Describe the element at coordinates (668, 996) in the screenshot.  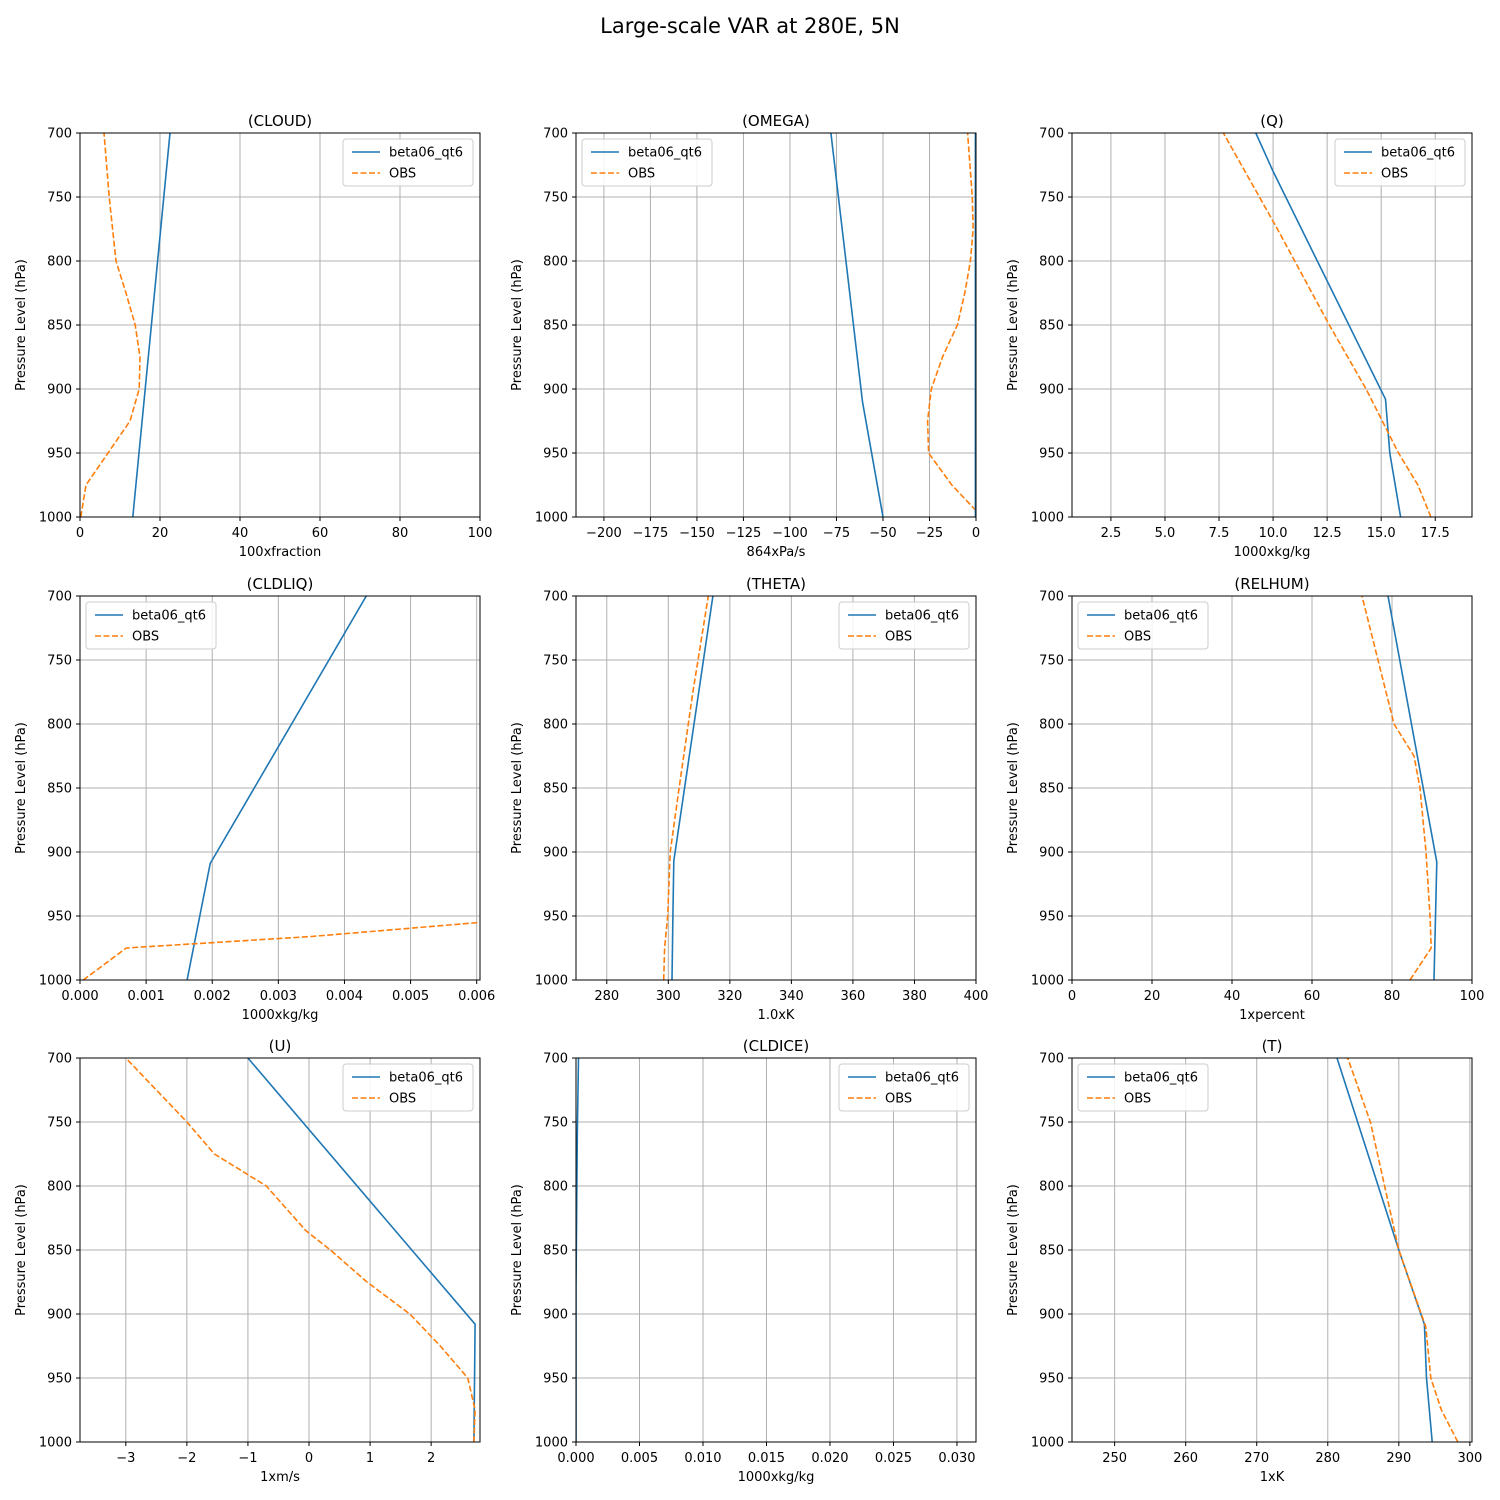
I see `x-tick-label: 300` at that location.